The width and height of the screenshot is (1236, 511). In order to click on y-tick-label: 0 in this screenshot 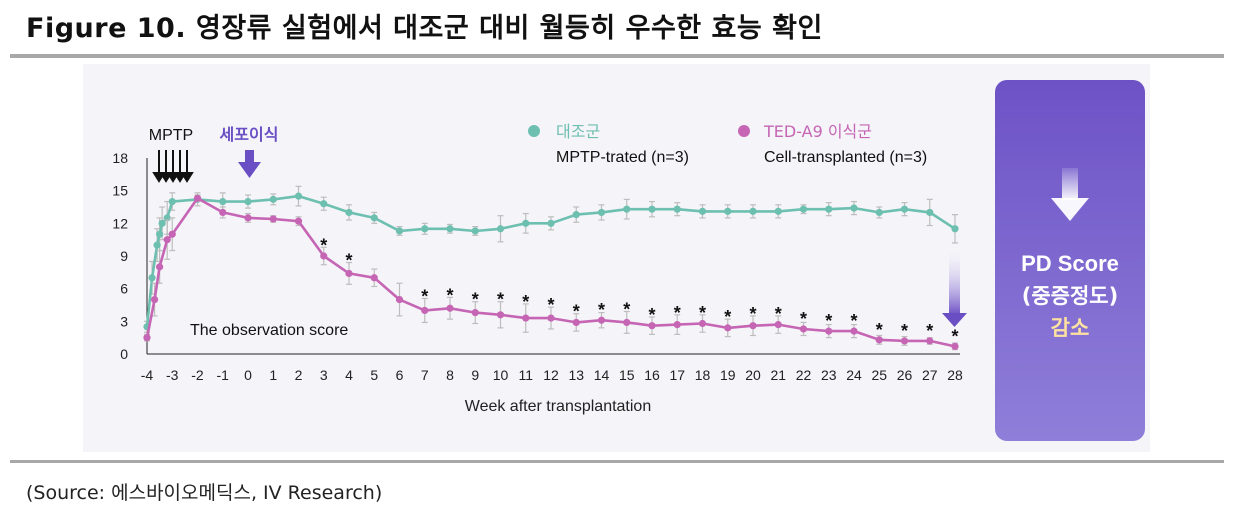, I will do `click(124, 354)`.